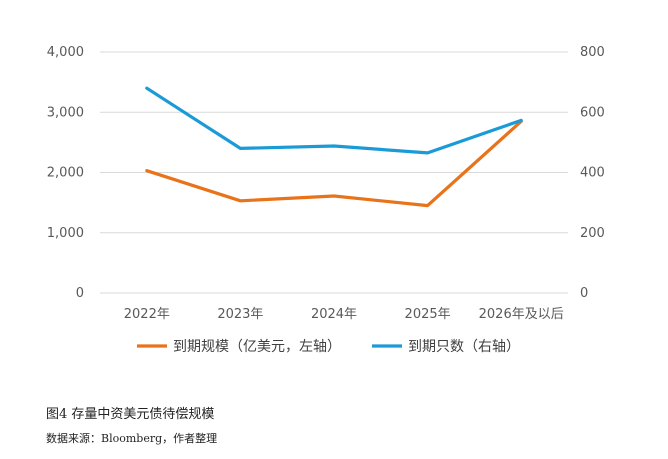 This screenshot has height=459, width=668. Describe the element at coordinates (80, 293) in the screenshot. I see `left-tick-label: 0` at that location.